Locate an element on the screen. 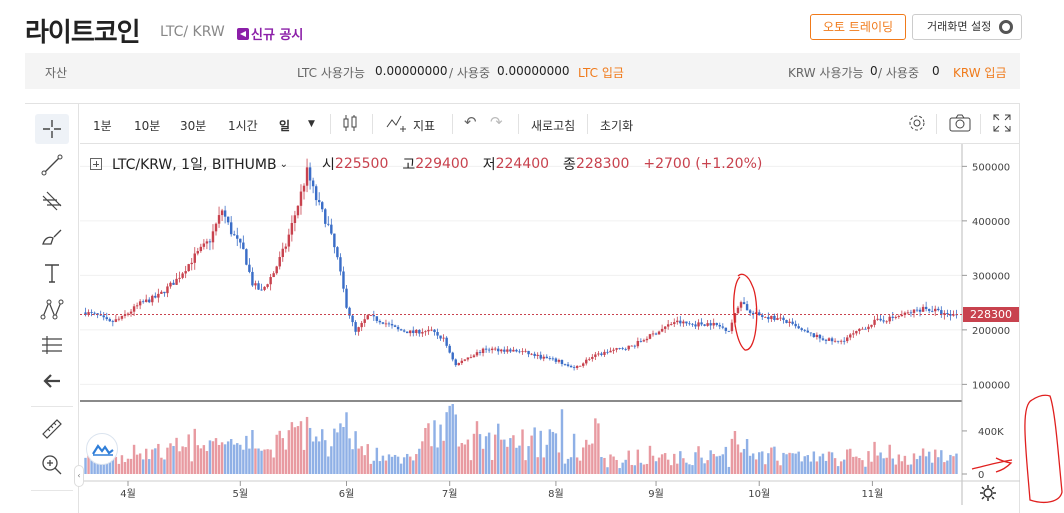  megaphone-icon is located at coordinates (243, 33).